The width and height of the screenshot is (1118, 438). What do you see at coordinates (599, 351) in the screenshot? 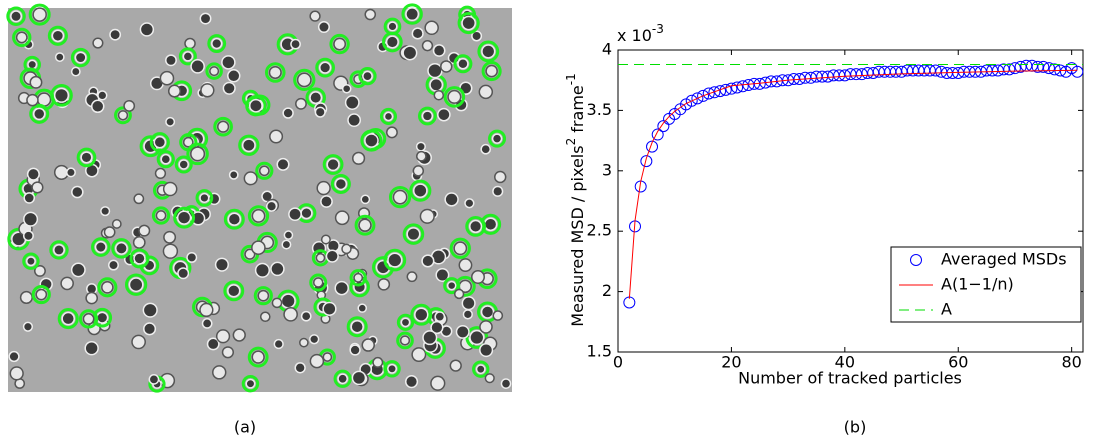
I see `y-tick-label: 1.5` at bounding box center [599, 351].